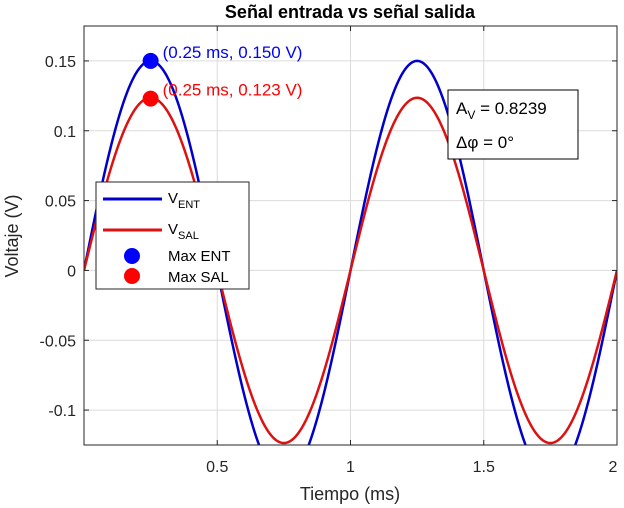 The height and width of the screenshot is (508, 624). What do you see at coordinates (217, 467) in the screenshot?
I see `x-tick-label: 0.5` at bounding box center [217, 467].